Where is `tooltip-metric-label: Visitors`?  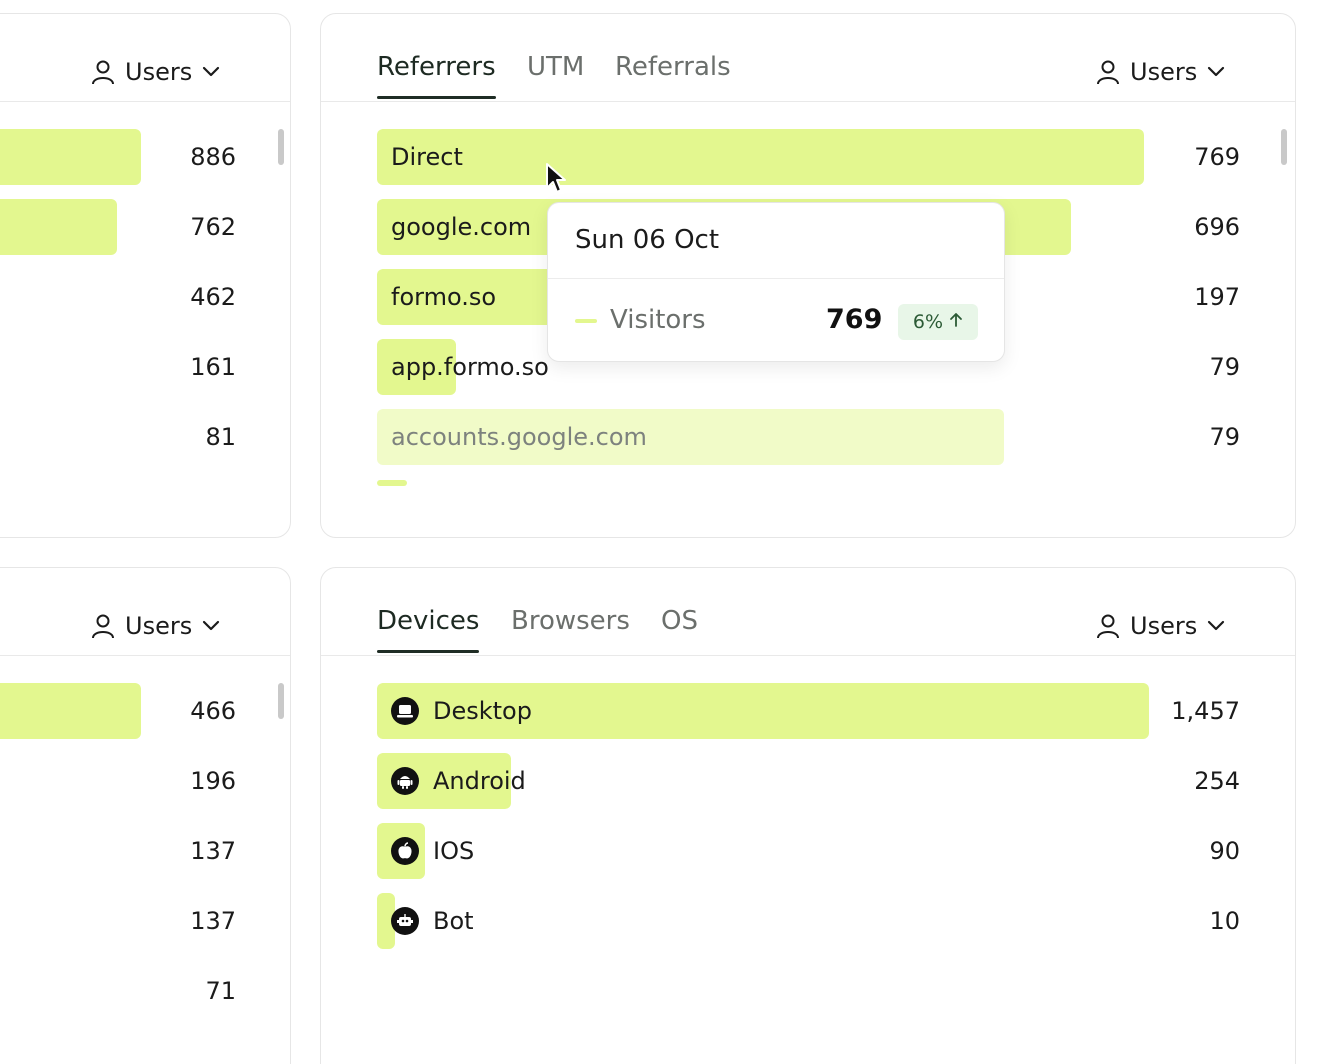
tooltip-metric-label: Visitors is located at coordinates (658, 320).